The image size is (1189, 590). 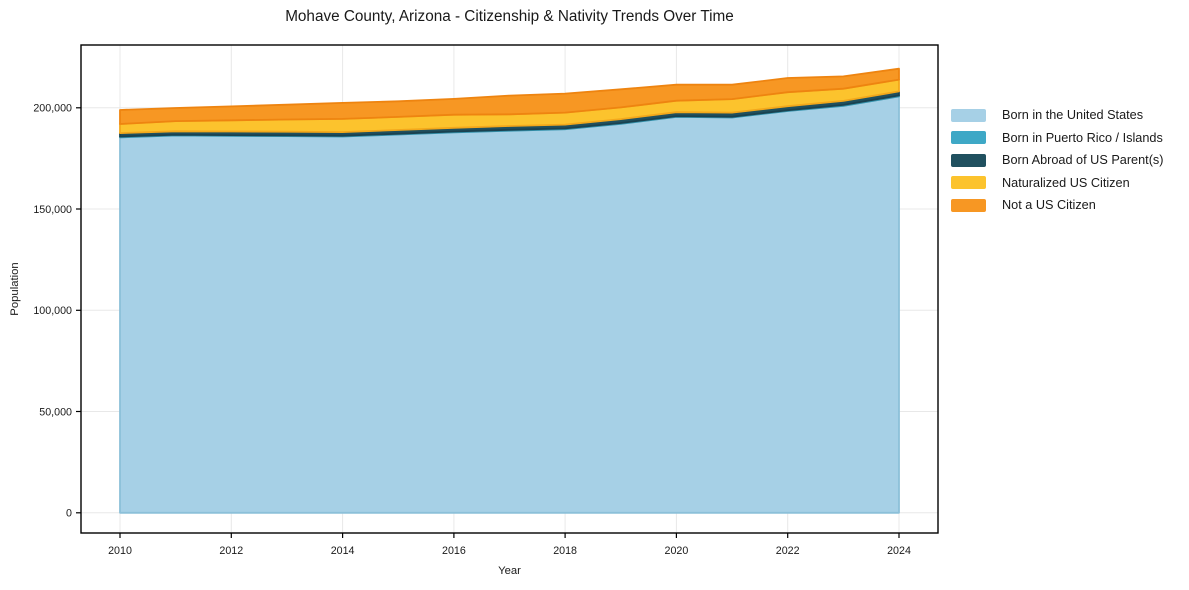 What do you see at coordinates (788, 551) in the screenshot?
I see `x-tick-label: 2022` at bounding box center [788, 551].